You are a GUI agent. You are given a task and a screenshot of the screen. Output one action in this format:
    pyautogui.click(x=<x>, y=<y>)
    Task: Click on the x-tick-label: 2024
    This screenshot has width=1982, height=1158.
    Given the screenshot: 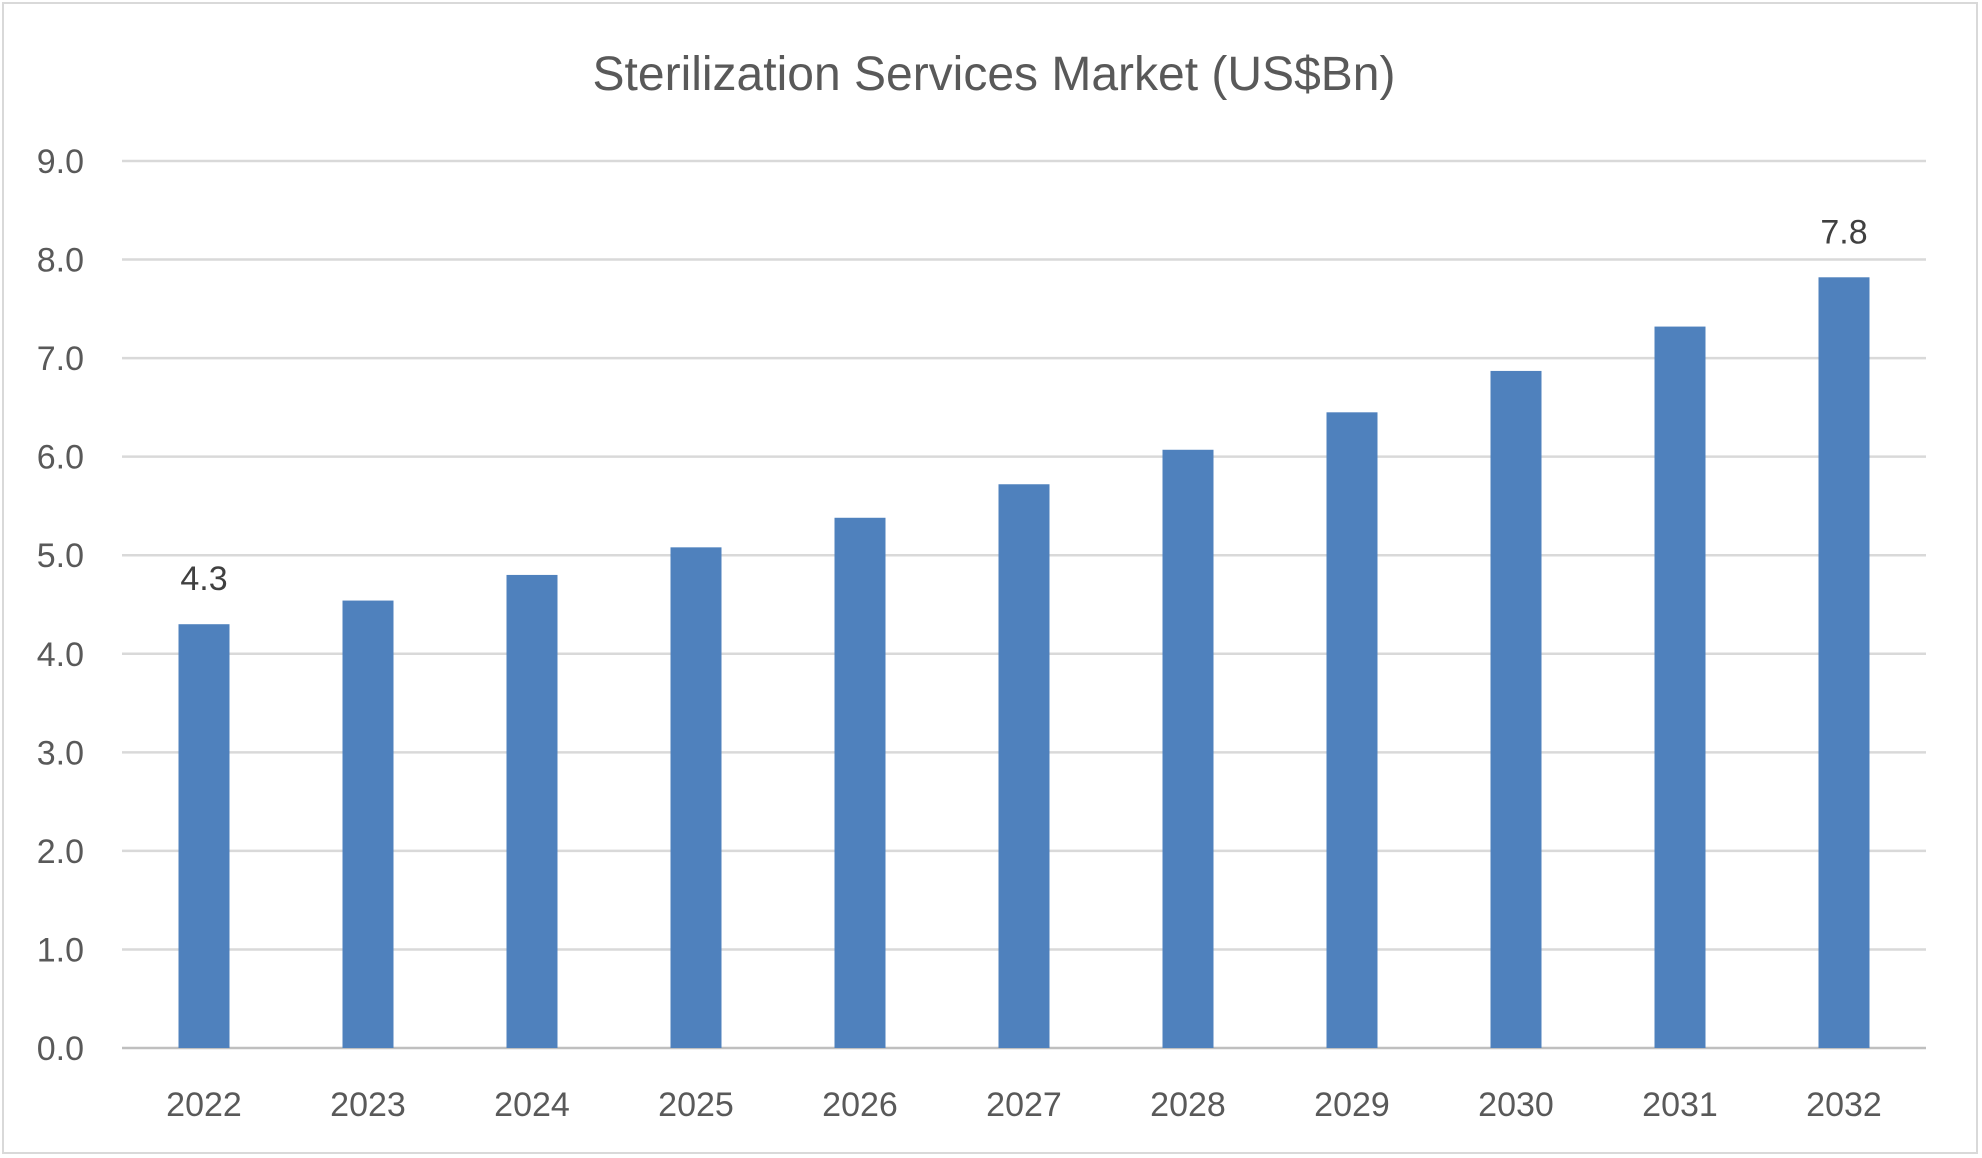 What is the action you would take?
    pyautogui.click(x=532, y=1105)
    